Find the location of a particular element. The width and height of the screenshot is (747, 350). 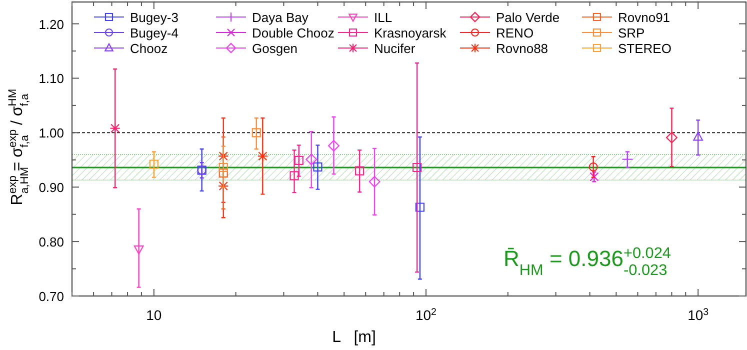

legend-label: Krasnoyarsk is located at coordinates (410, 33).